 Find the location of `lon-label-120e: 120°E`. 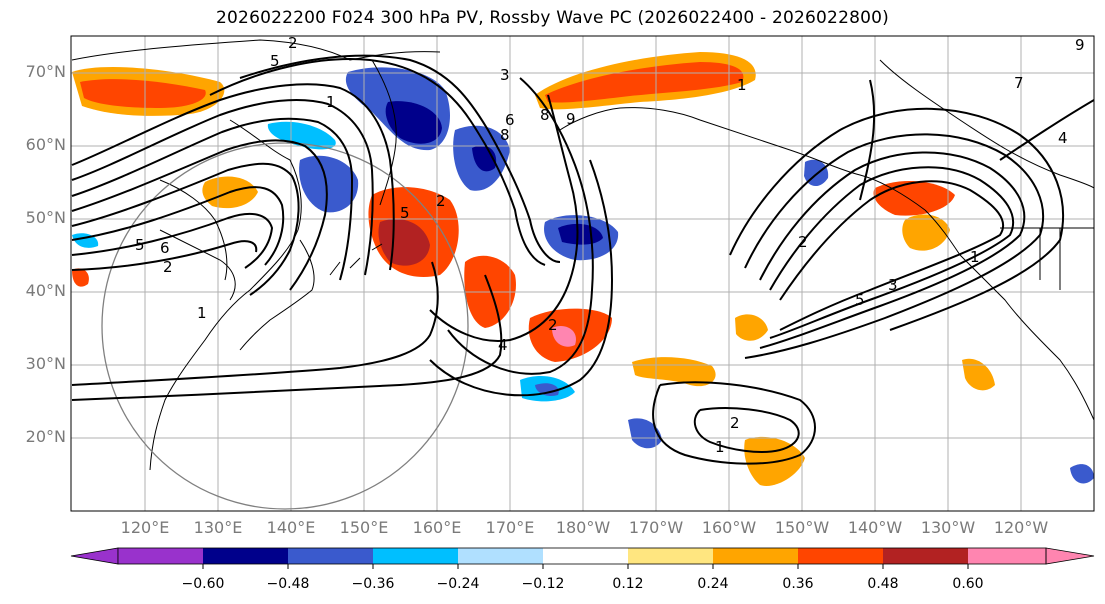

lon-label-120e: 120°E is located at coordinates (145, 527).